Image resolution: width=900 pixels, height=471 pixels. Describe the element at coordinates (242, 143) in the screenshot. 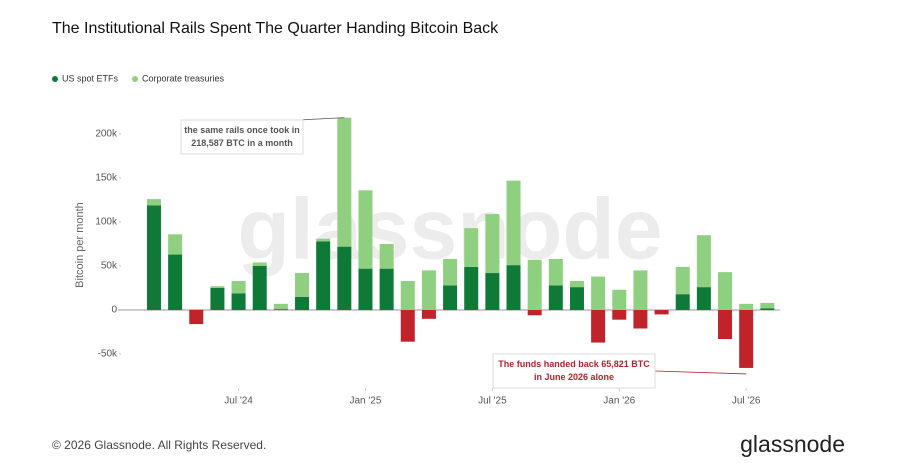

I see `annotation-text: 218,587 BTC in a month` at that location.